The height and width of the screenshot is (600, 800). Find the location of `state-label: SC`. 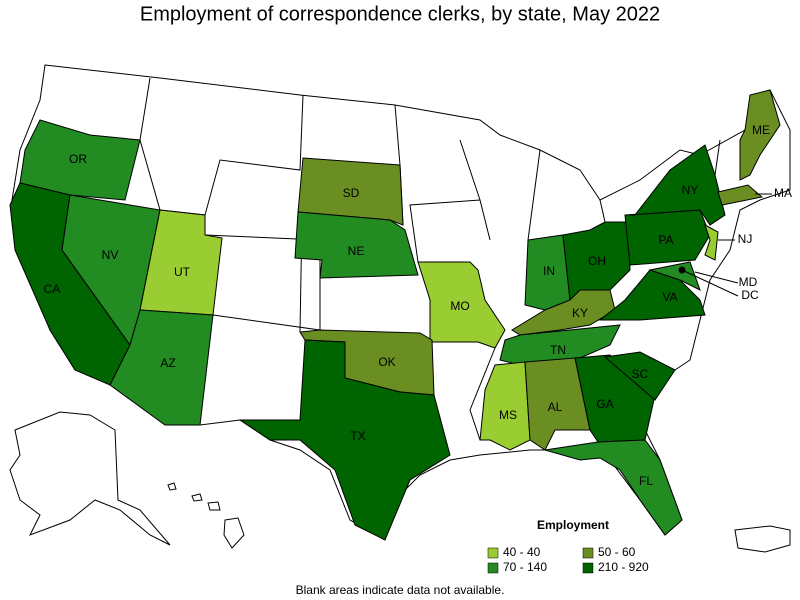

state-label: SC is located at coordinates (640, 374).